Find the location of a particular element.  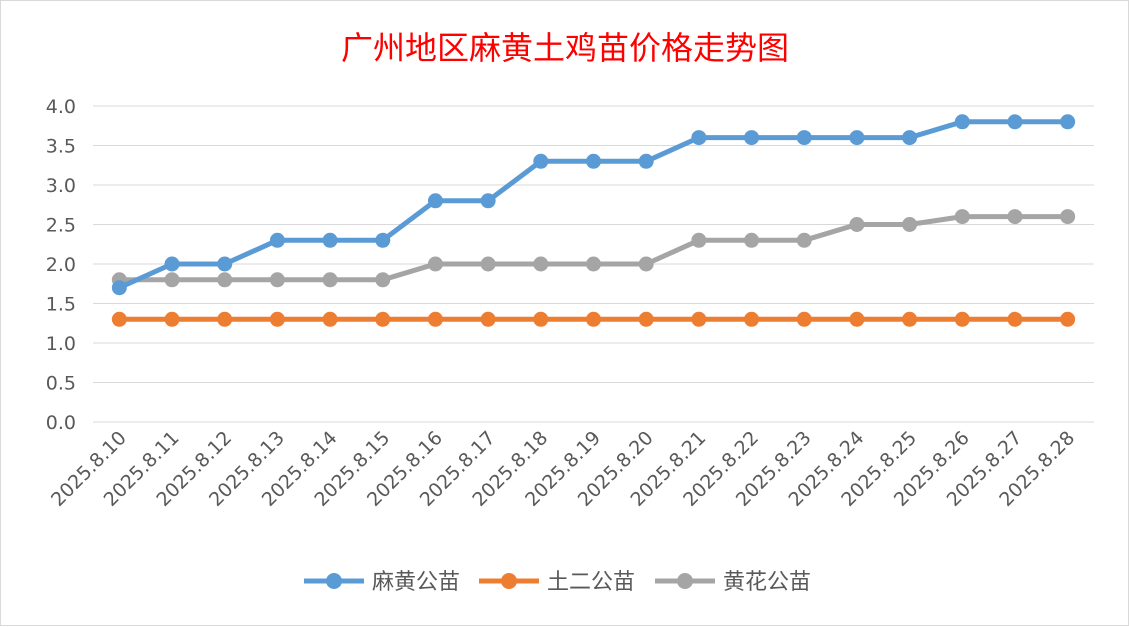

legend-item: 黄花公苗 is located at coordinates (733, 582).